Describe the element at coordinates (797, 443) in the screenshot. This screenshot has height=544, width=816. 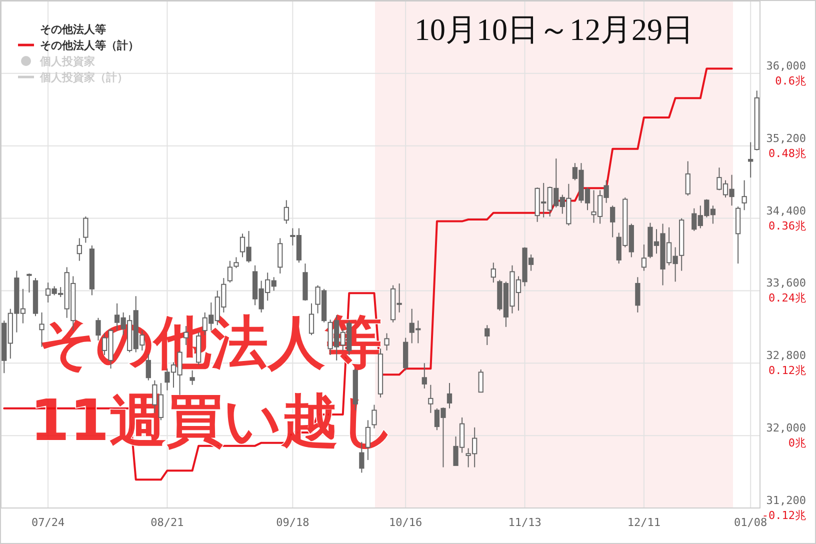
I see `y2-tick-label: 0兆` at that location.